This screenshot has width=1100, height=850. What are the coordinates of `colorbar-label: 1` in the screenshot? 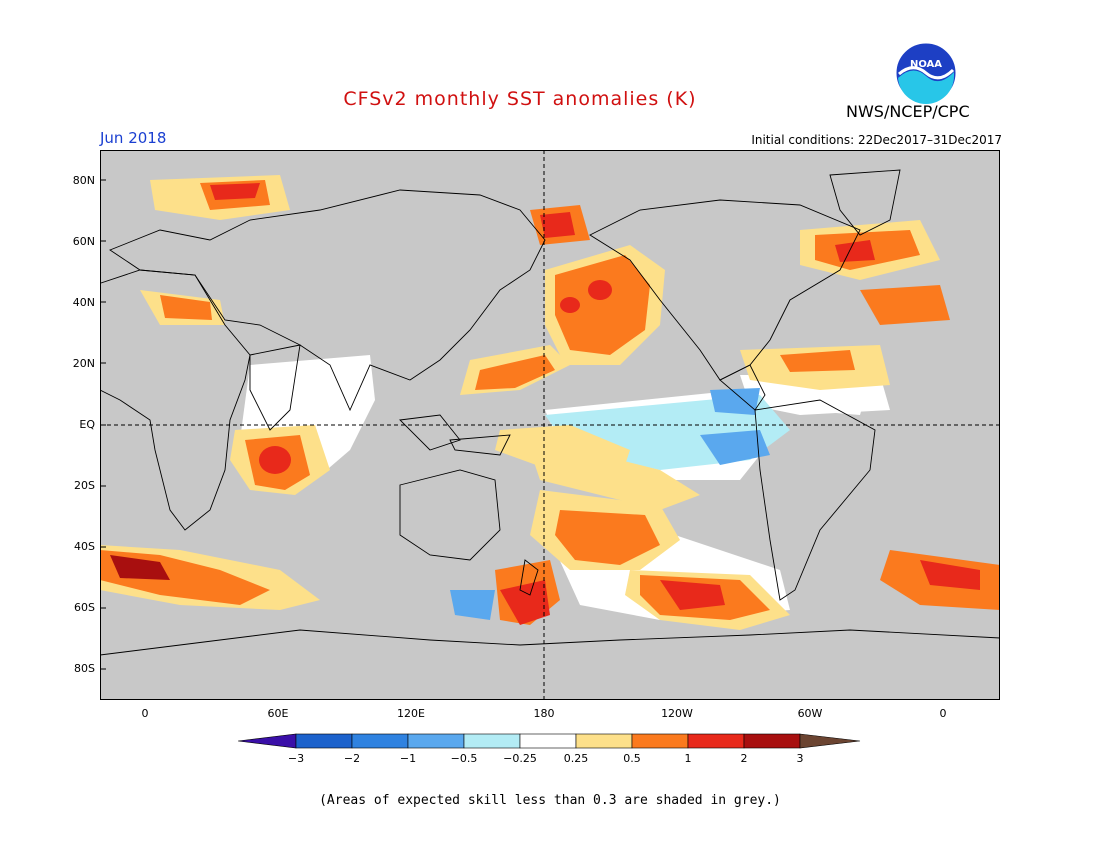 It's located at (688, 758).